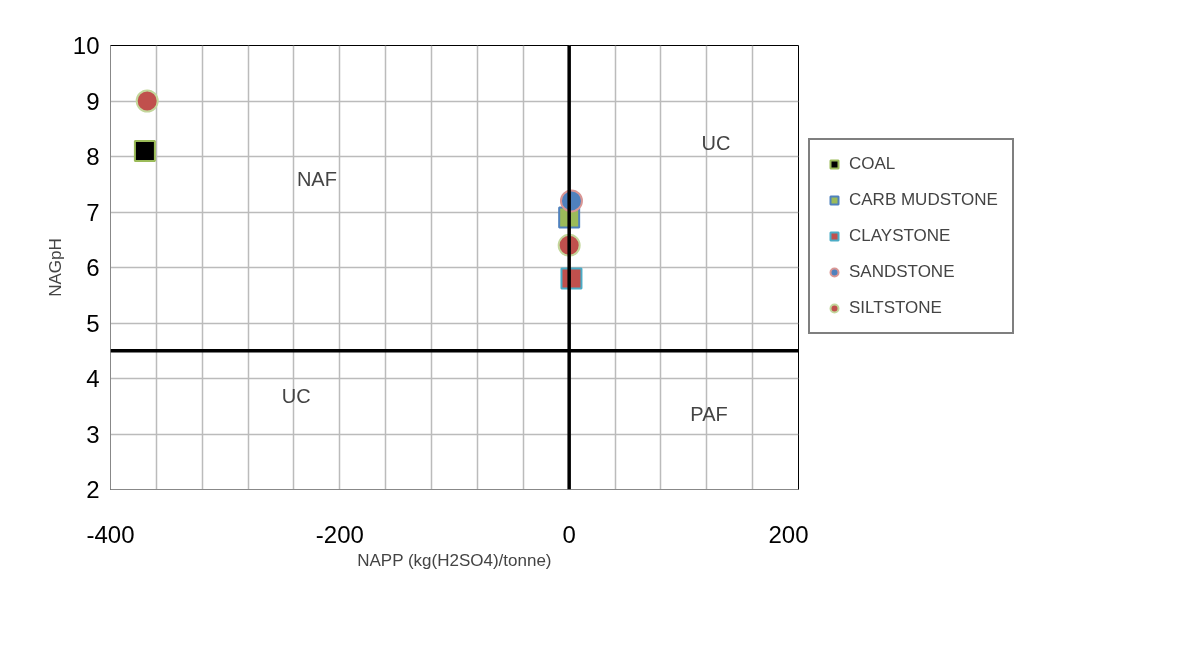  Describe the element at coordinates (895, 307) in the screenshot. I see `legend-label: SILTSTONE` at that location.